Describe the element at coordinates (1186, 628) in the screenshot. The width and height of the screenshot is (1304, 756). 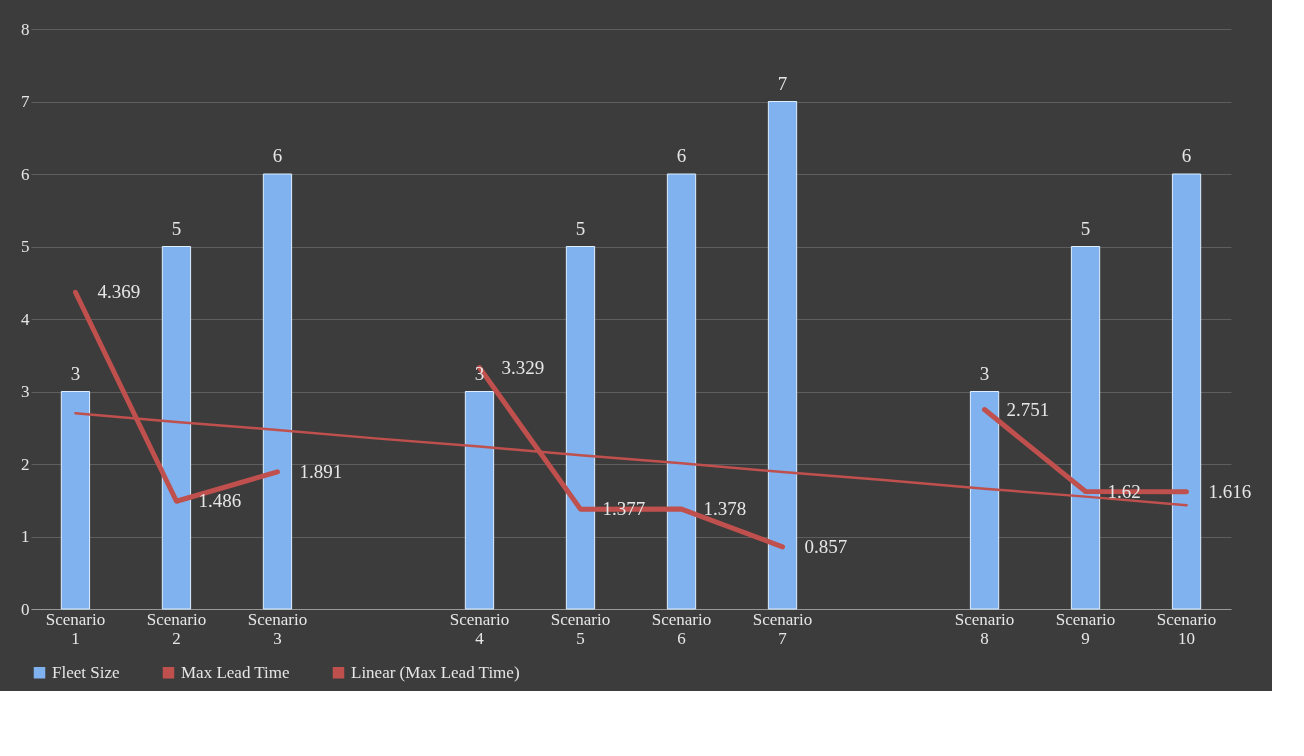
I see `x-tick-label: Scenario 10` at that location.